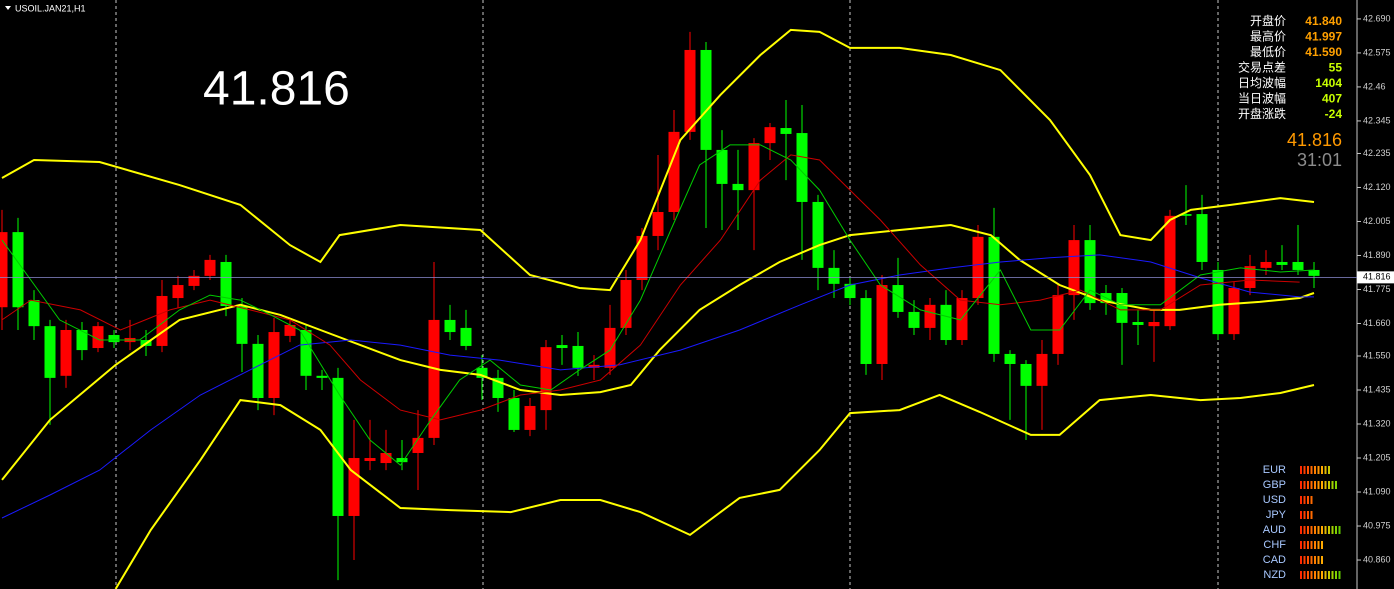  I want to click on quote-label: 最低价, so click(1268, 52).